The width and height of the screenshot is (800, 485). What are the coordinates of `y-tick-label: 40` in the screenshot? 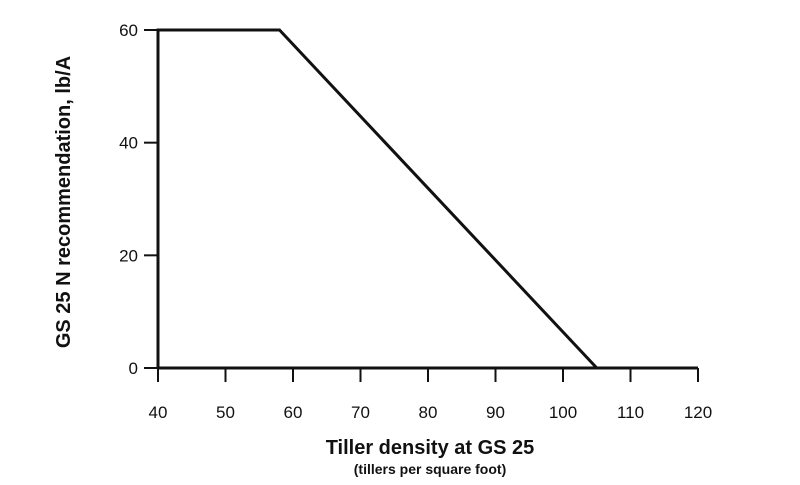 It's located at (128, 143).